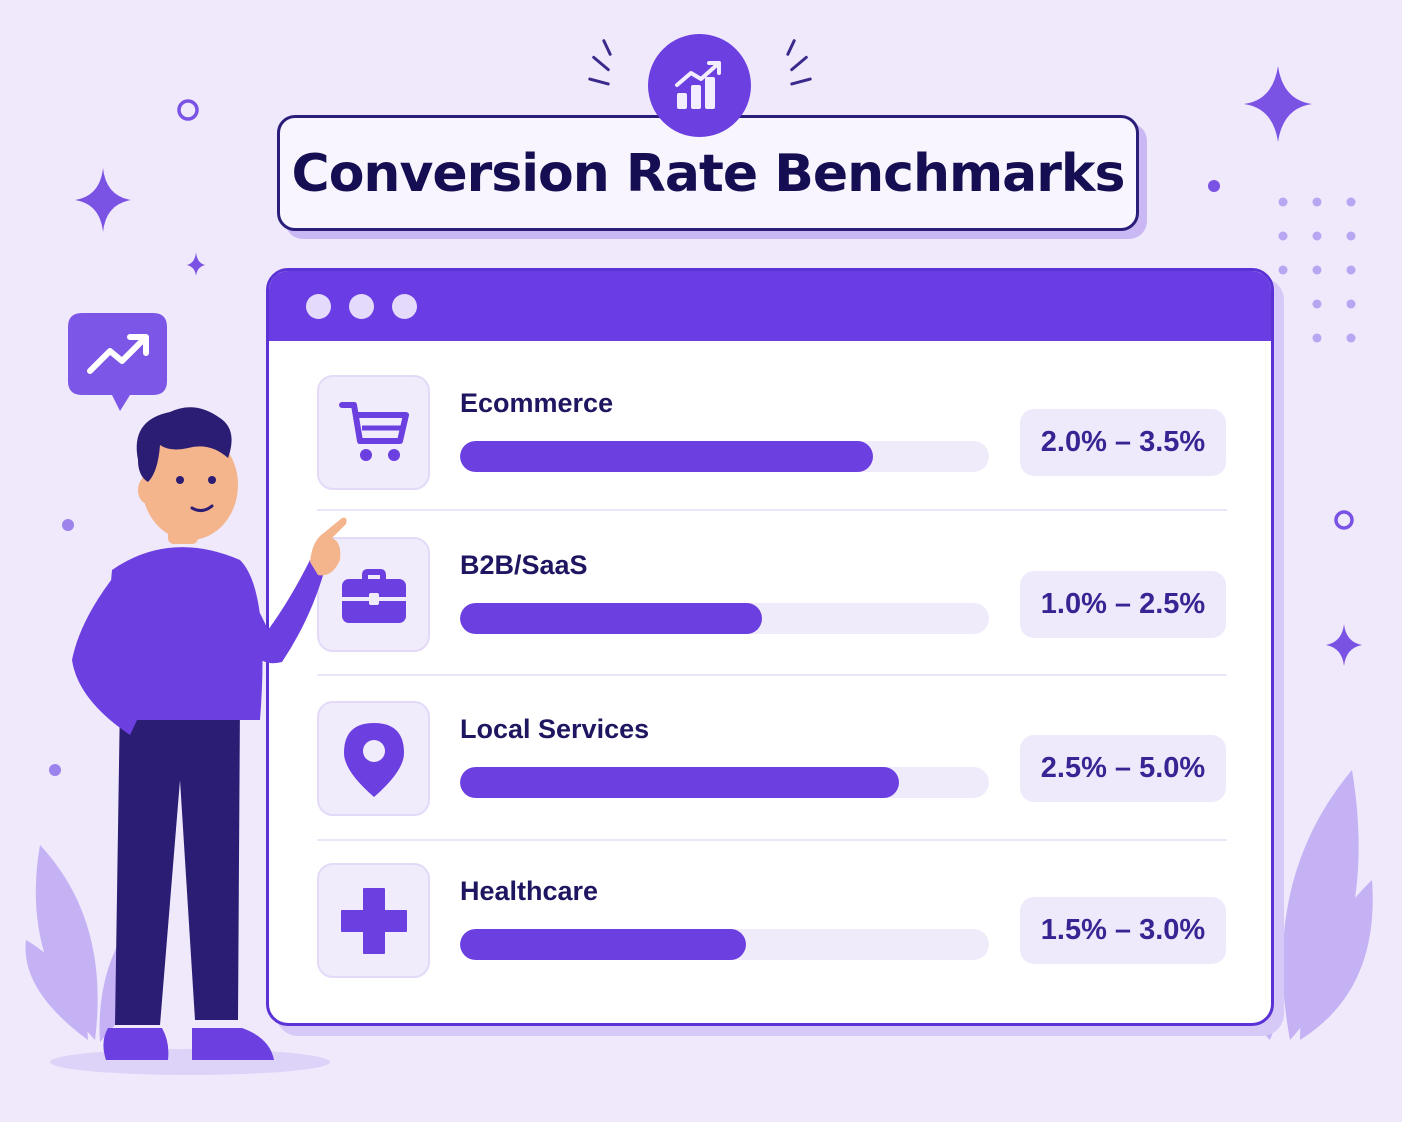  What do you see at coordinates (1317, 270) in the screenshot?
I see `dot-grid` at bounding box center [1317, 270].